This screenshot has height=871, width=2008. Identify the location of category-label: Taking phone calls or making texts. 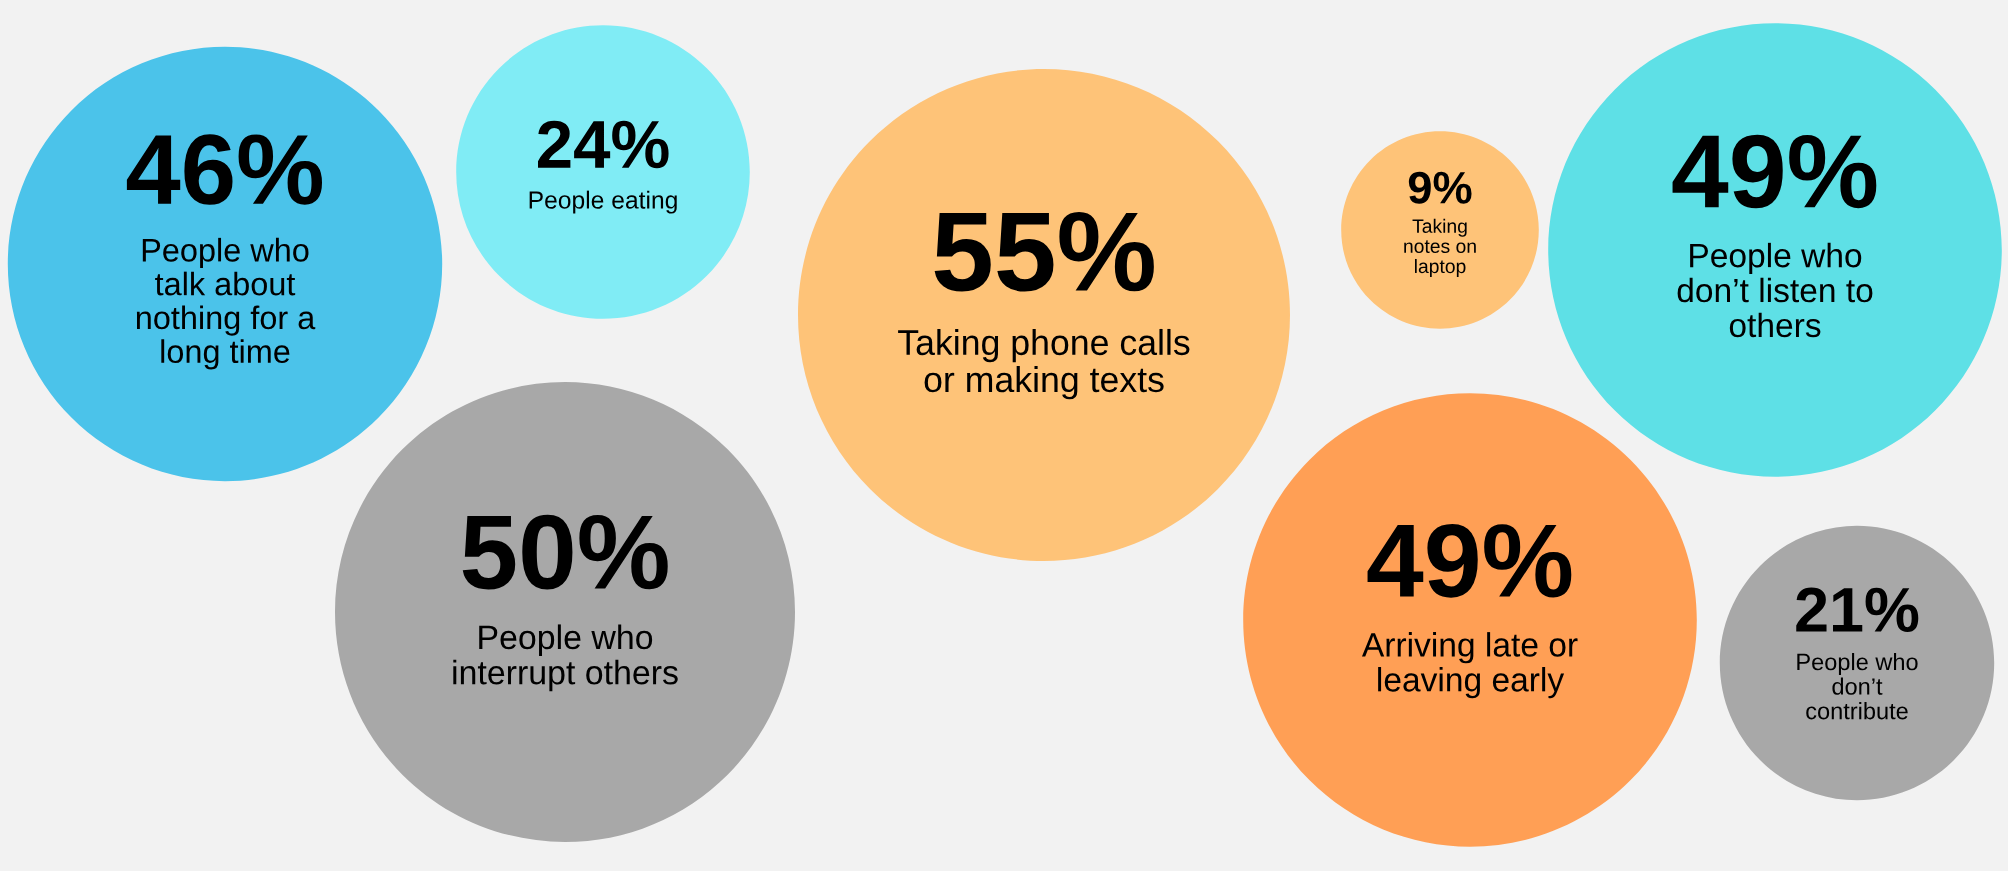
(1044, 364).